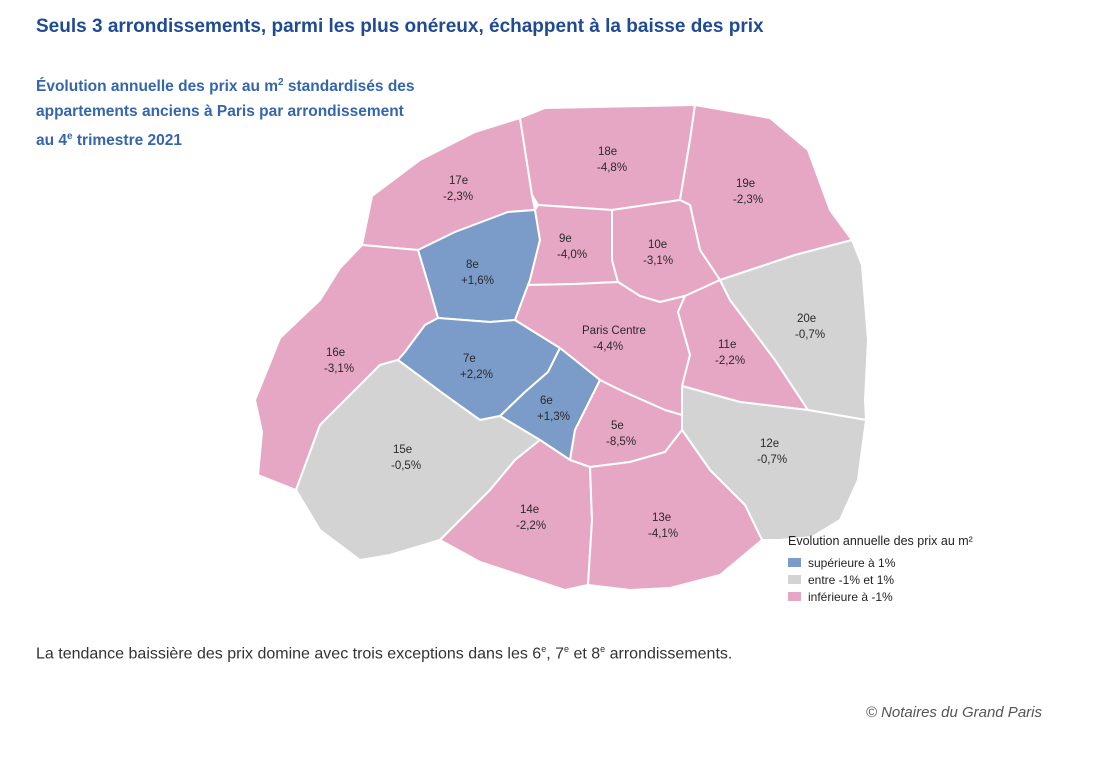 This screenshot has width=1100, height=764. I want to click on caption-text: arrondissements., so click(669, 654).